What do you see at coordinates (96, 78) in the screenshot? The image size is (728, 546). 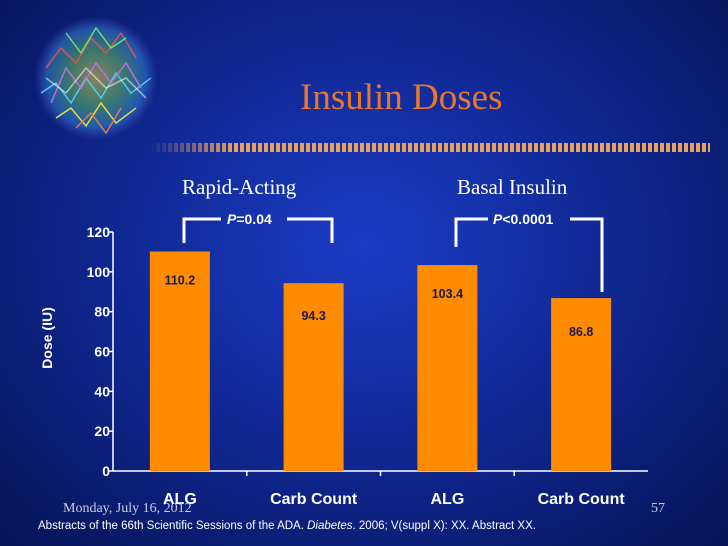 I see `molecule-logo` at bounding box center [96, 78].